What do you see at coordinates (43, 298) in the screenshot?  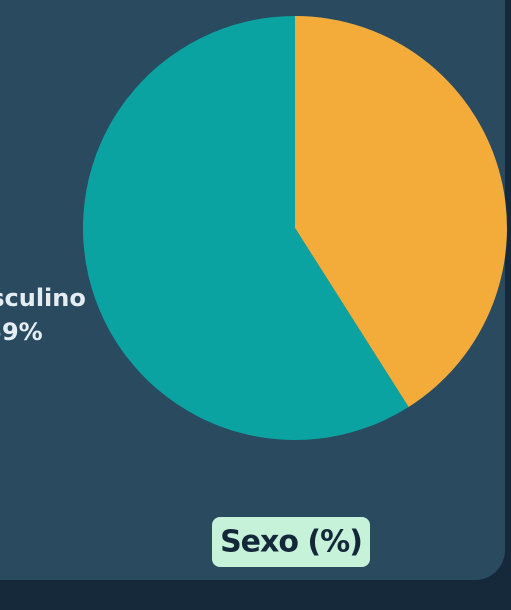 I see `slice-label: Masculino` at bounding box center [43, 298].